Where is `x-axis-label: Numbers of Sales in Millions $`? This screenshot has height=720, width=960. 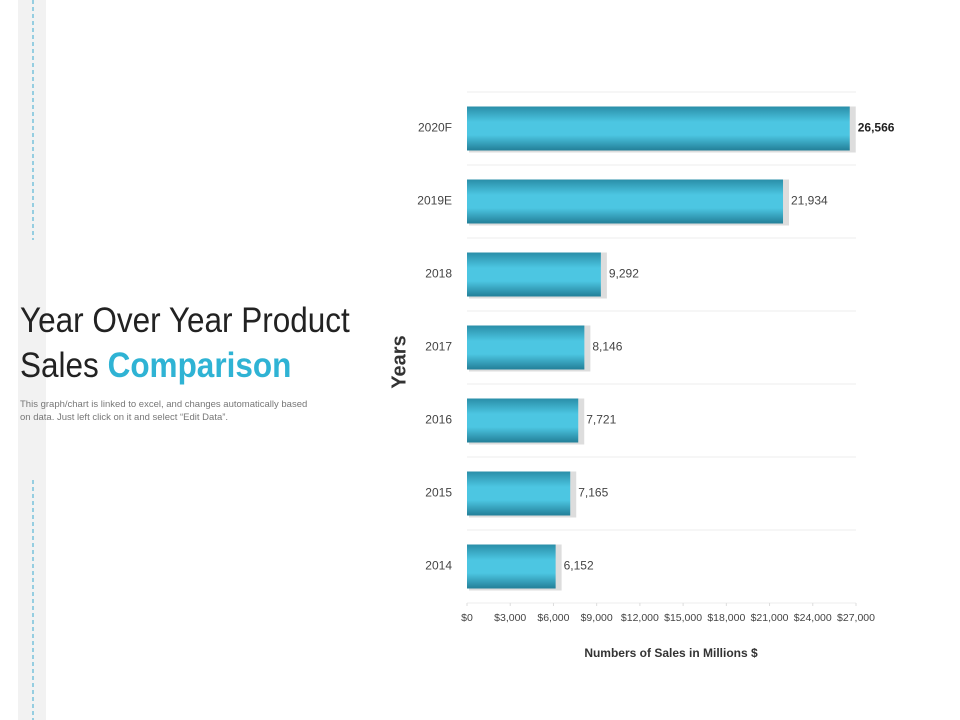
x-axis-label: Numbers of Sales in Millions $ is located at coordinates (671, 653).